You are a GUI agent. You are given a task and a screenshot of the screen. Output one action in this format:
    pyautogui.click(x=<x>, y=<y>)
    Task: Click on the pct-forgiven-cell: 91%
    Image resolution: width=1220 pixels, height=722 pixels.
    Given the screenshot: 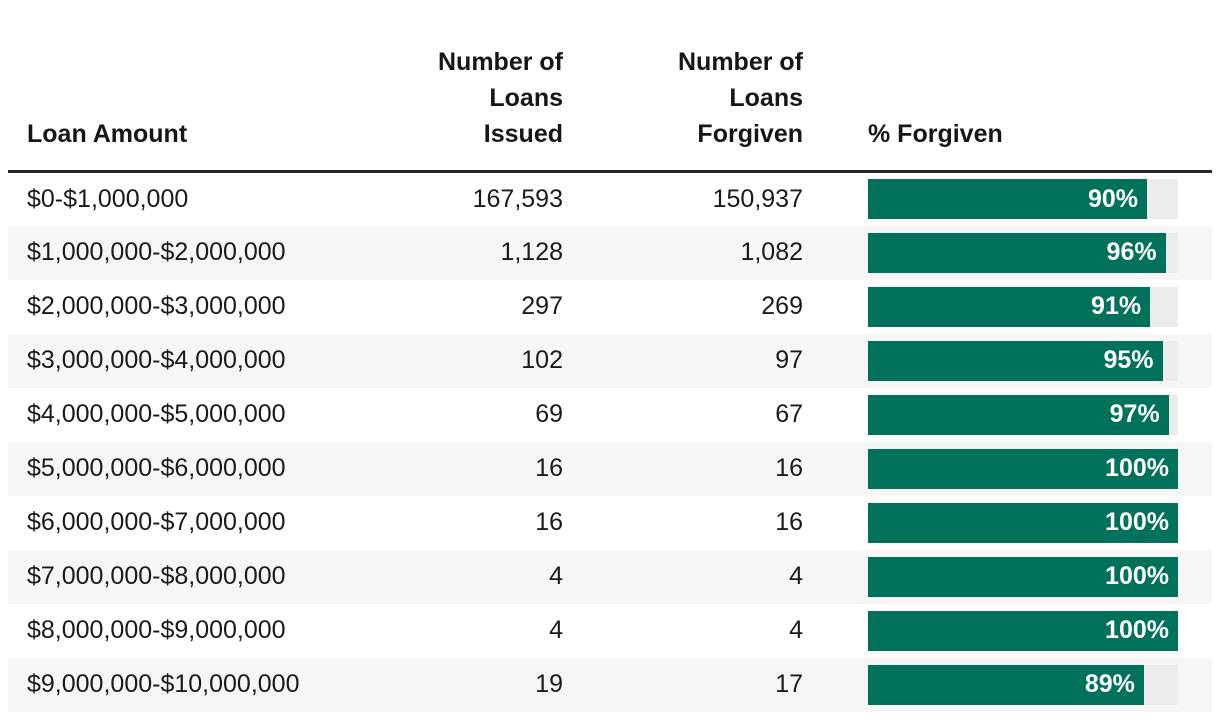 What is the action you would take?
    pyautogui.click(x=1007, y=307)
    